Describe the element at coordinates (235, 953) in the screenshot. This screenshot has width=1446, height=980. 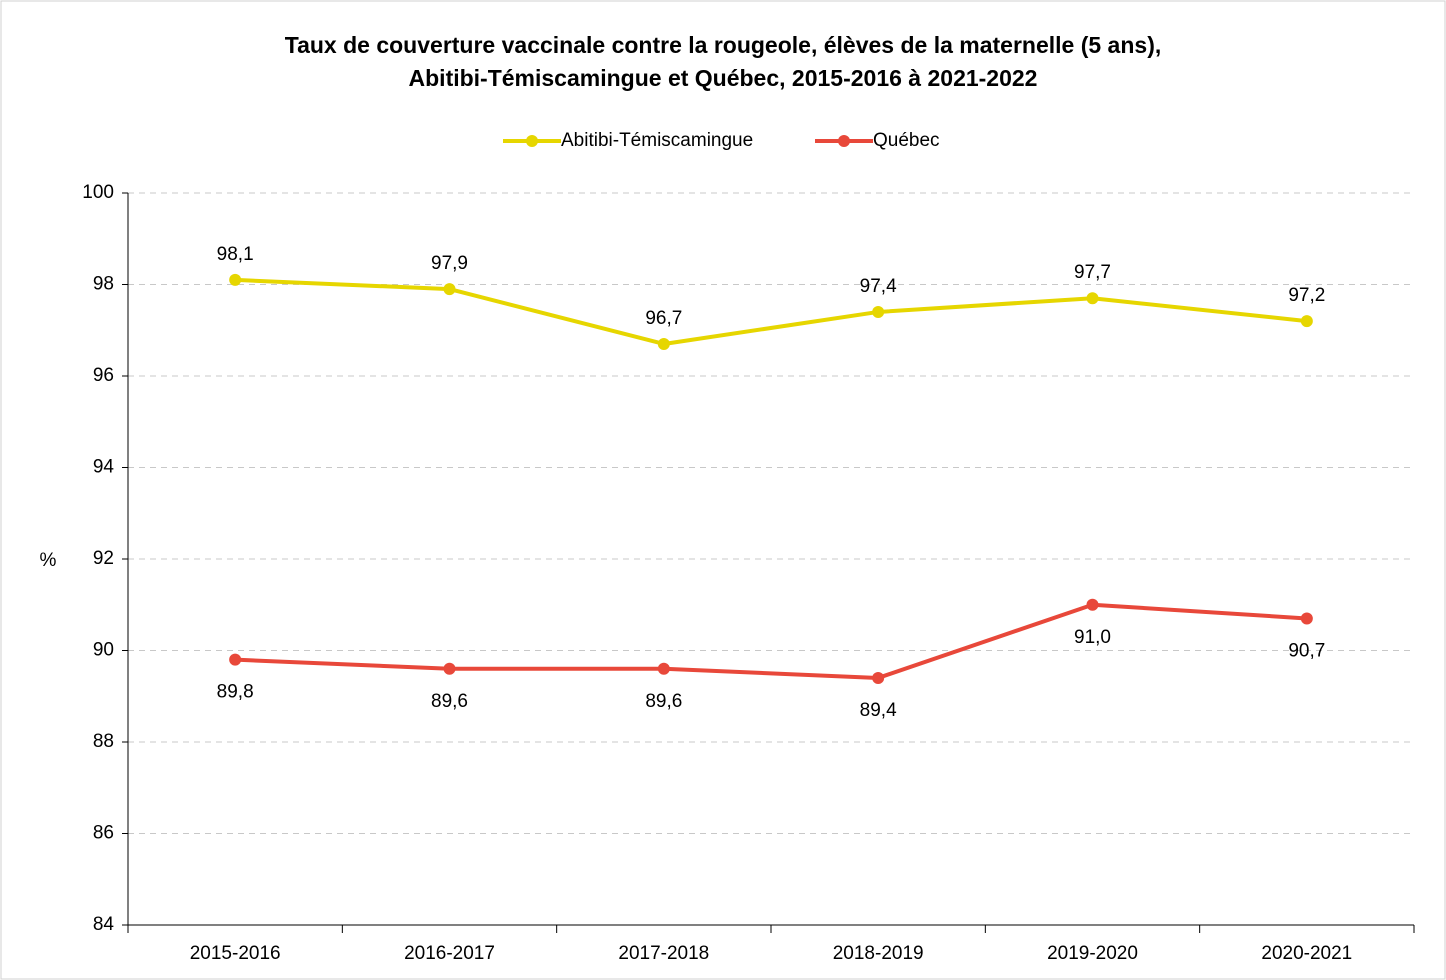
I see `x-tick-label: 2015-2016` at that location.